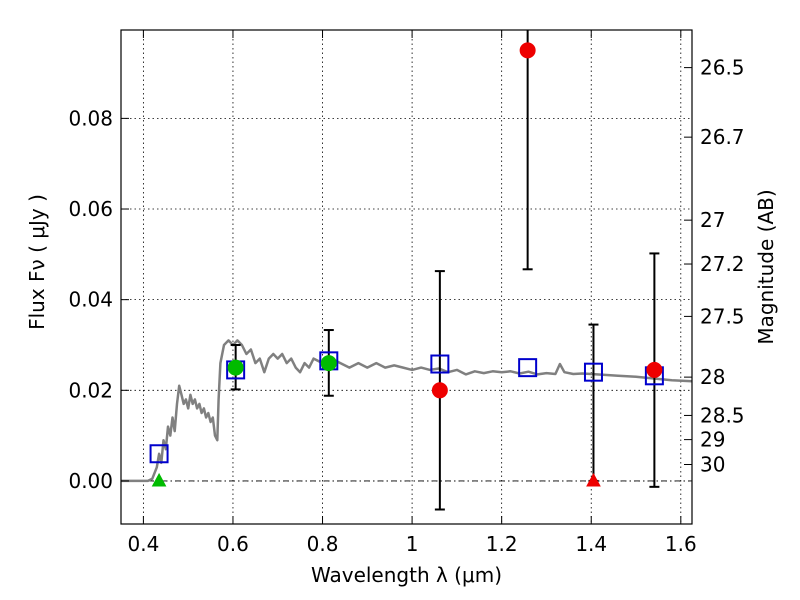 The height and width of the screenshot is (600, 800). What do you see at coordinates (722, 415) in the screenshot?
I see `right-tick-label: 28.5` at bounding box center [722, 415].